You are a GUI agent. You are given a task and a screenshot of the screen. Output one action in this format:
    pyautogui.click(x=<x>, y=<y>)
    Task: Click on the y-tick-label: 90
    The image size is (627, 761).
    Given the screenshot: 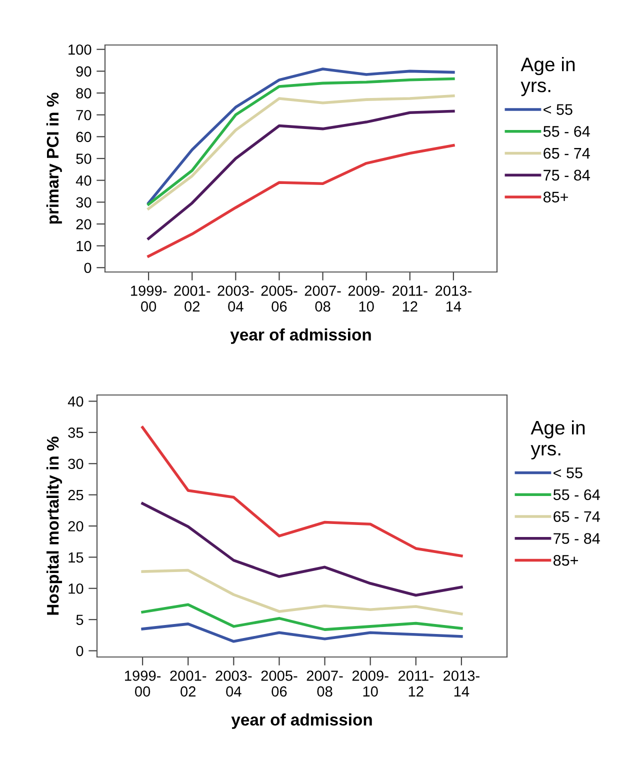 What is the action you would take?
    pyautogui.click(x=84, y=71)
    